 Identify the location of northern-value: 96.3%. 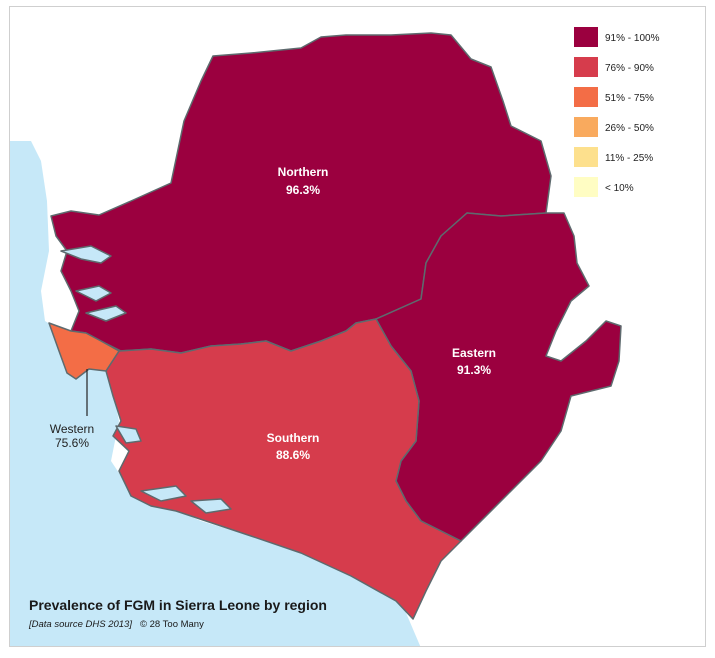
(303, 190).